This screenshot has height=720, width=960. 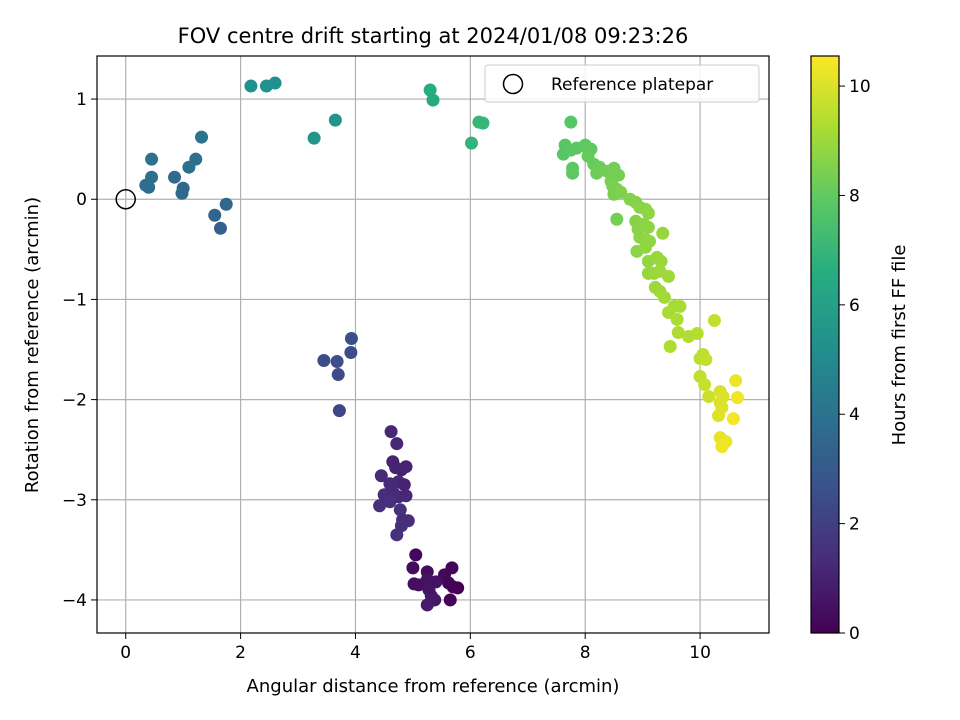 What do you see at coordinates (513, 84) in the screenshot?
I see `legend-marker-icon` at bounding box center [513, 84].